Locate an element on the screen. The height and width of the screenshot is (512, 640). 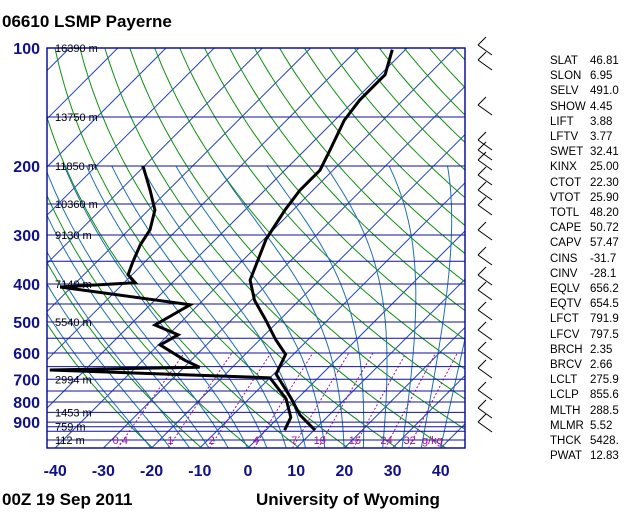
index-value: 654.5 is located at coordinates (604, 304).